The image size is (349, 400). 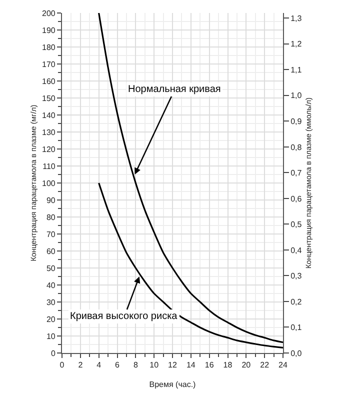 What do you see at coordinates (265, 365) in the screenshot?
I see `x-tick-label: 22` at bounding box center [265, 365].